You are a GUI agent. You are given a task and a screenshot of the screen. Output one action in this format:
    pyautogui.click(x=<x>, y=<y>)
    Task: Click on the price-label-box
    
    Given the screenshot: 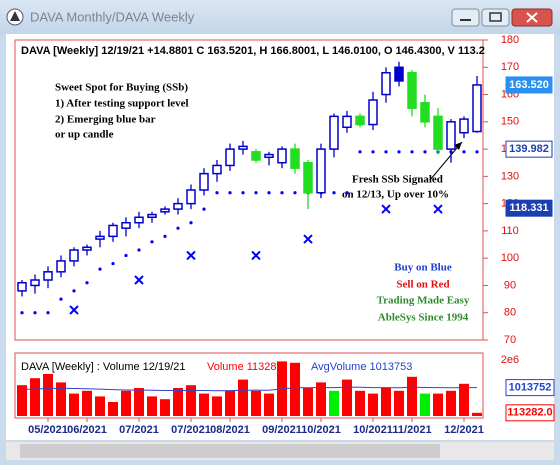 What is the action you would take?
    pyautogui.click(x=529, y=208)
    